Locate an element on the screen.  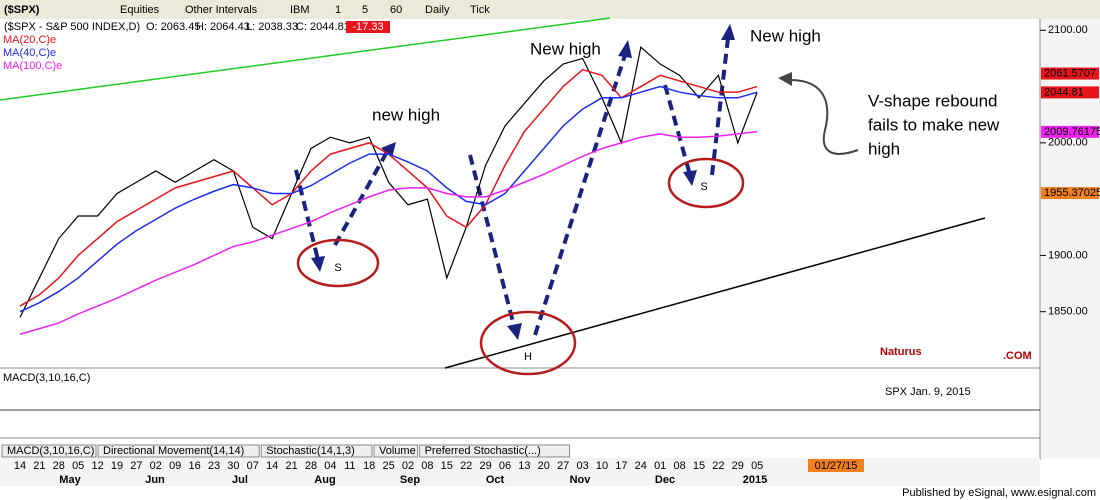
x-tick-label: 02 is located at coordinates (408, 466).